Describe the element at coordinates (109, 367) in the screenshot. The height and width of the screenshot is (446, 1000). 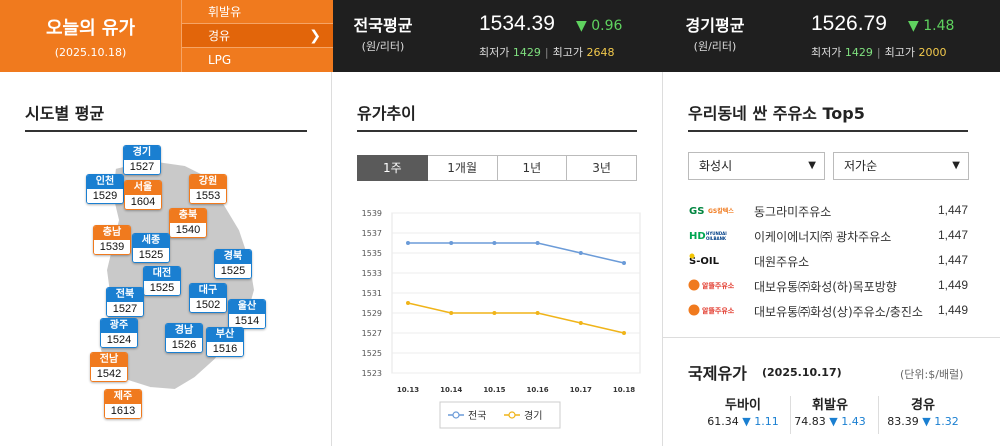
I see `map-marker-jeonnam: 전남 1542` at that location.